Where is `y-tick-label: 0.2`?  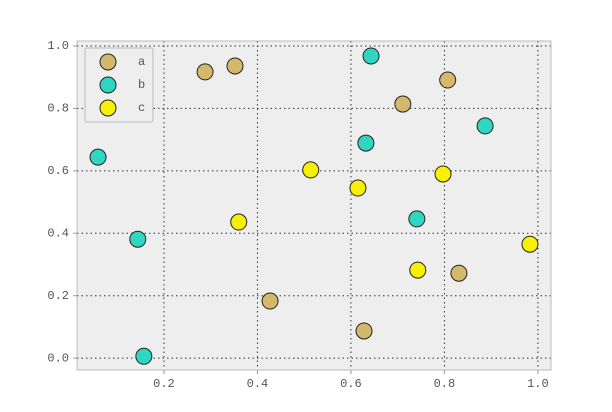
y-tick-label: 0.2 is located at coordinates (58, 296).